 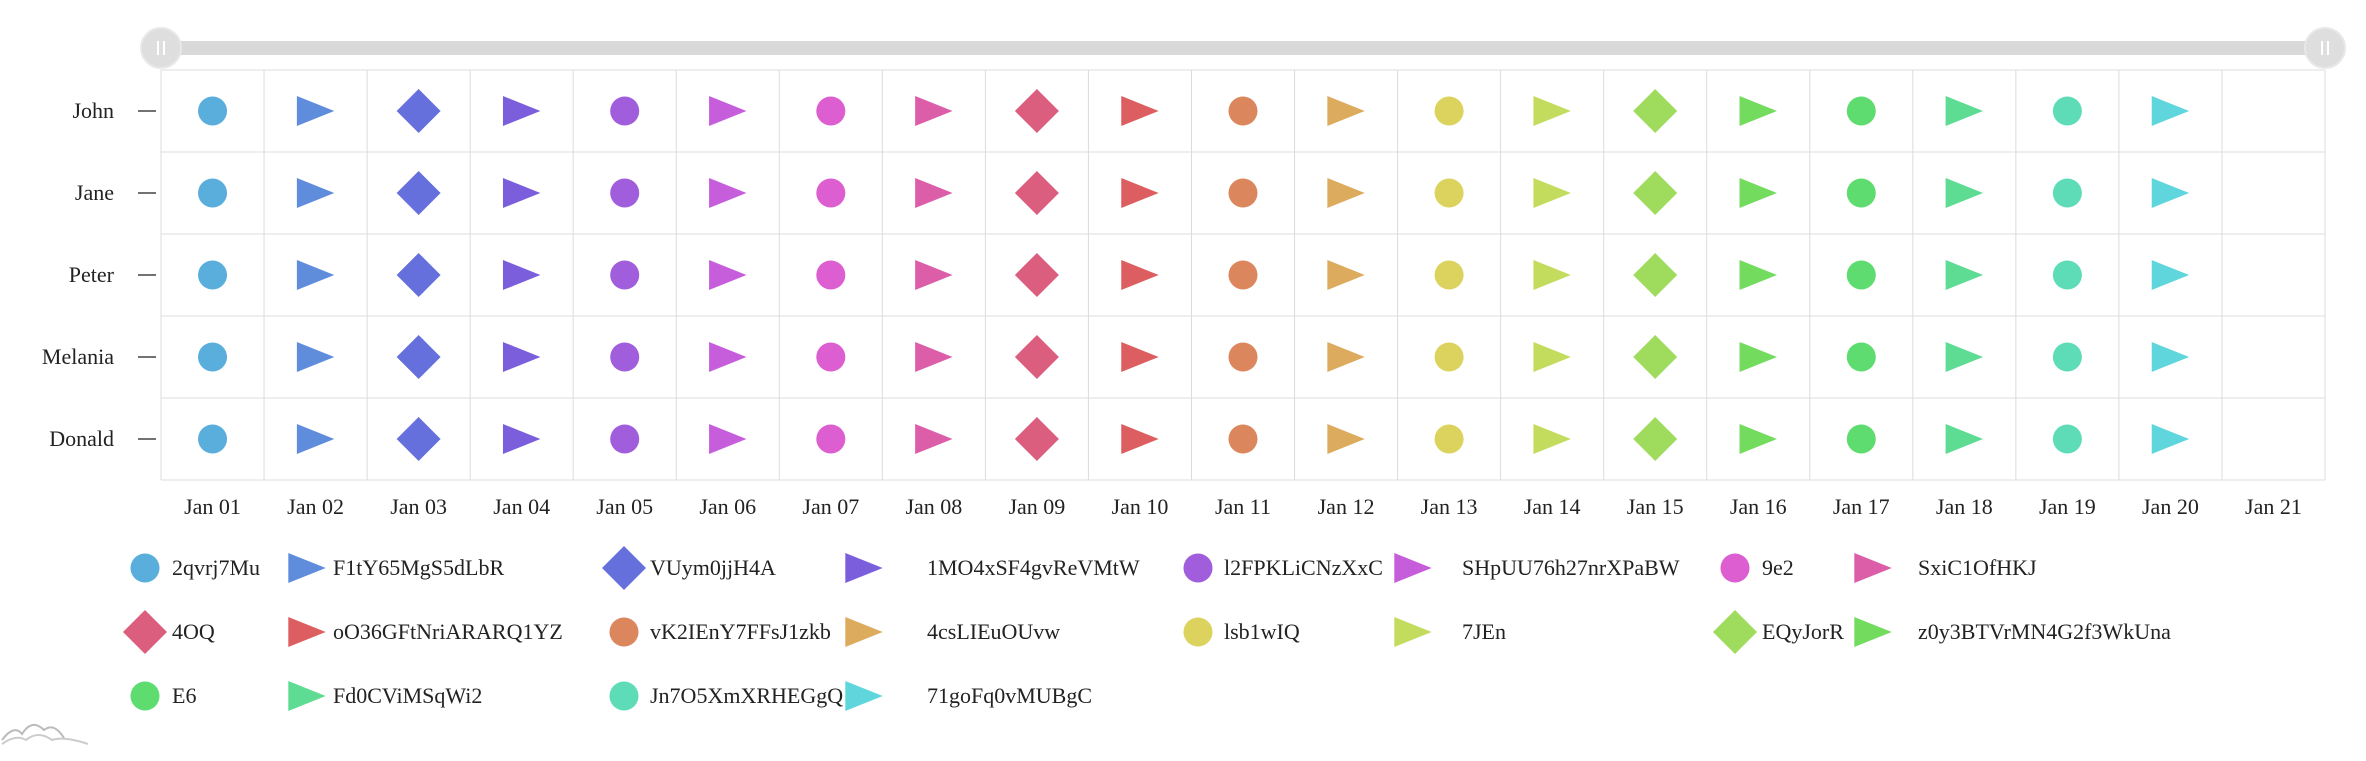 I want to click on x-tick-label: Jan 07, so click(x=830, y=506).